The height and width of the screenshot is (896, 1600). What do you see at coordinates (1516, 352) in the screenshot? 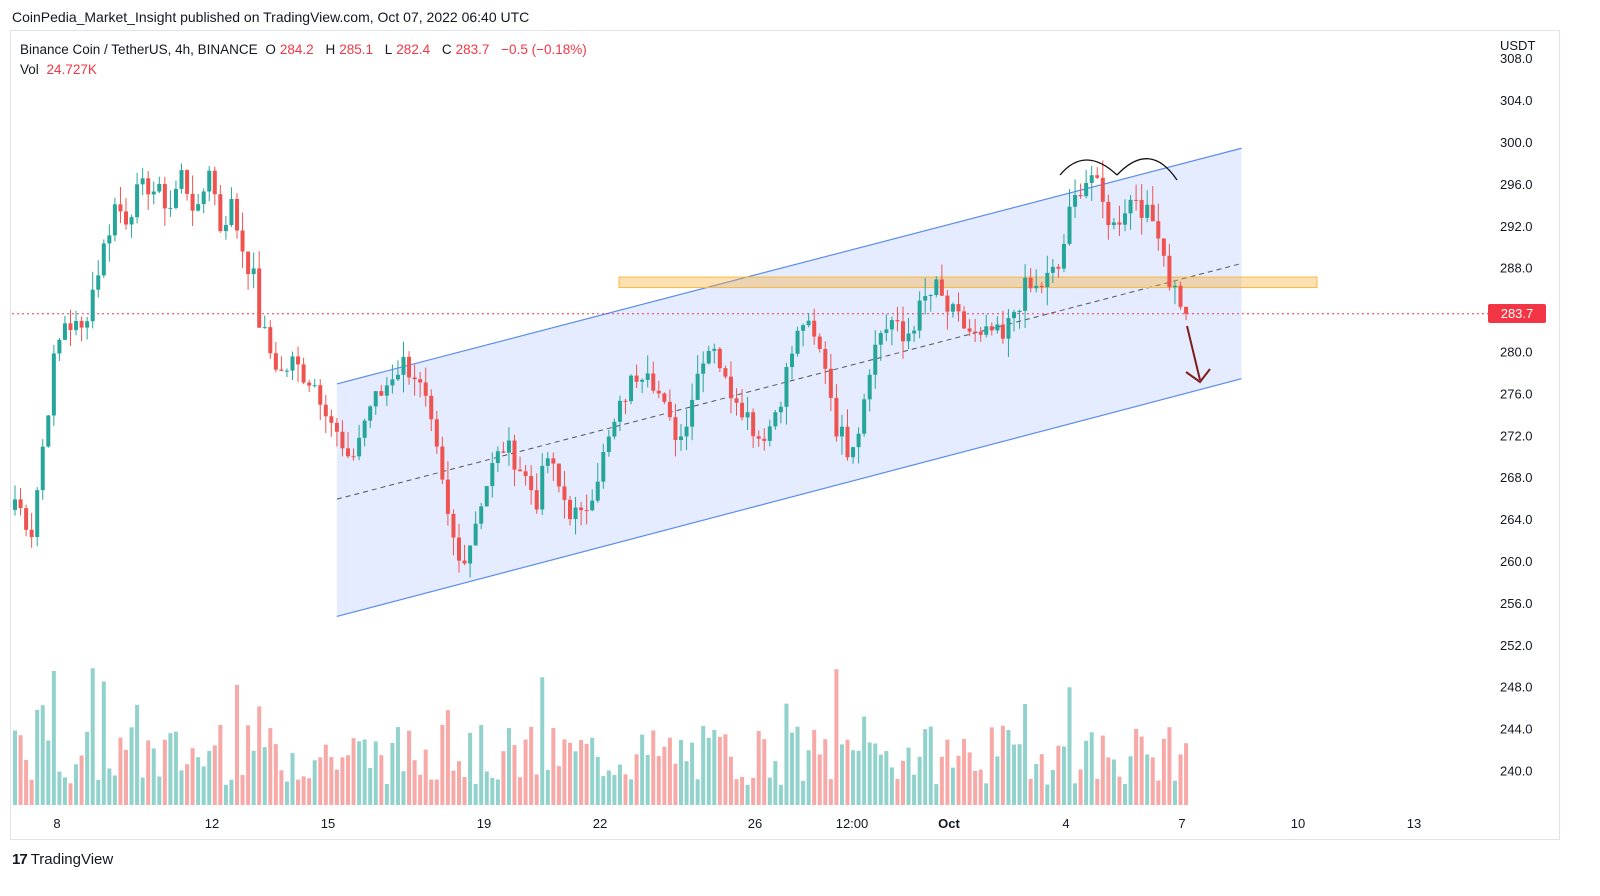
I see `y-tick-label: 280.0` at bounding box center [1516, 352].